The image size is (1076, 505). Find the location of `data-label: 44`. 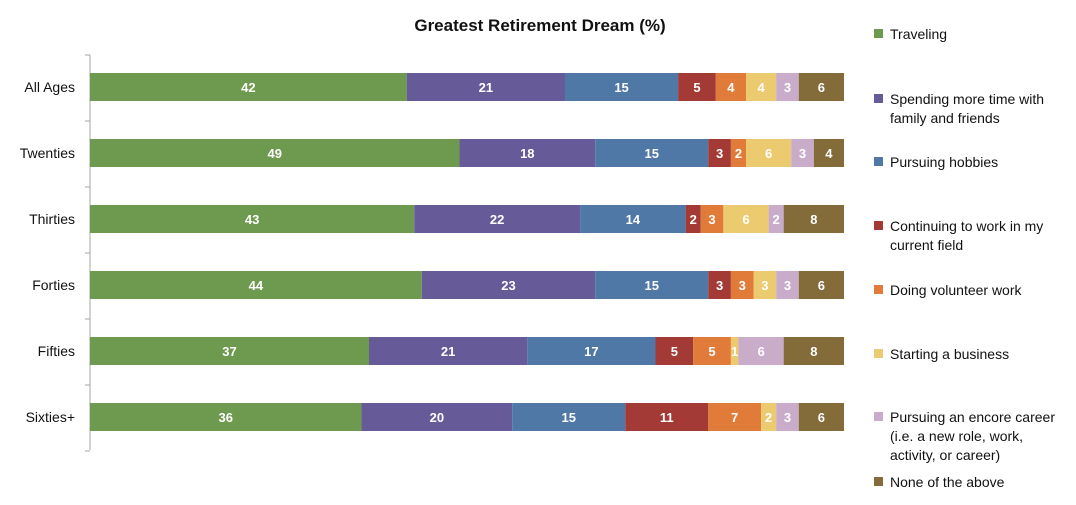

data-label: 44 is located at coordinates (256, 285).